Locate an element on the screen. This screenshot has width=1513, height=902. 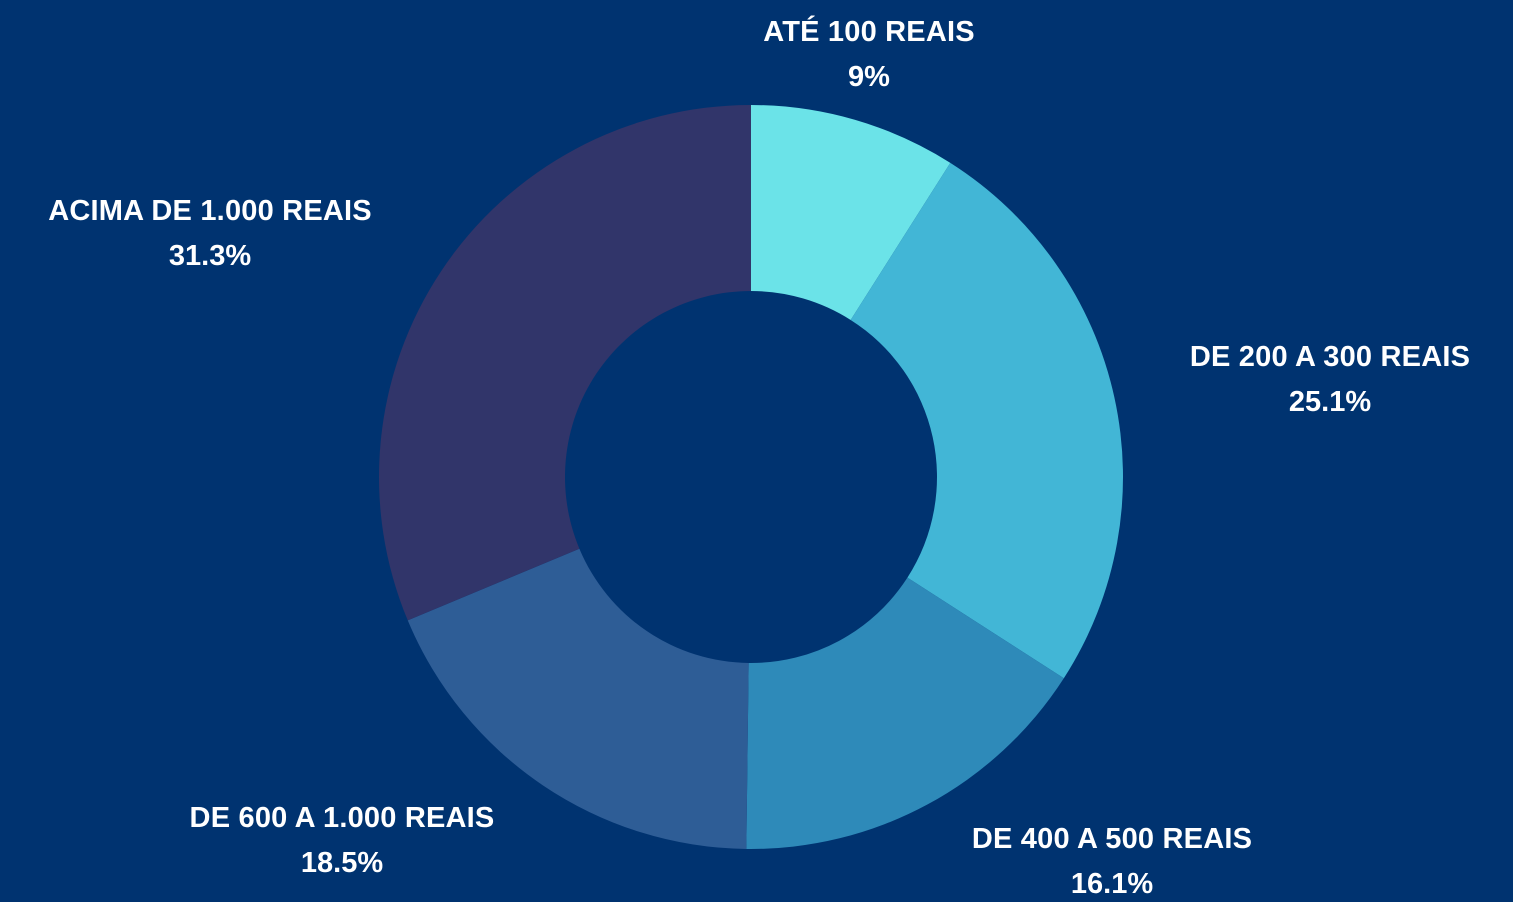
category-label: DE 200 A 300 REAIS is located at coordinates (1330, 357).